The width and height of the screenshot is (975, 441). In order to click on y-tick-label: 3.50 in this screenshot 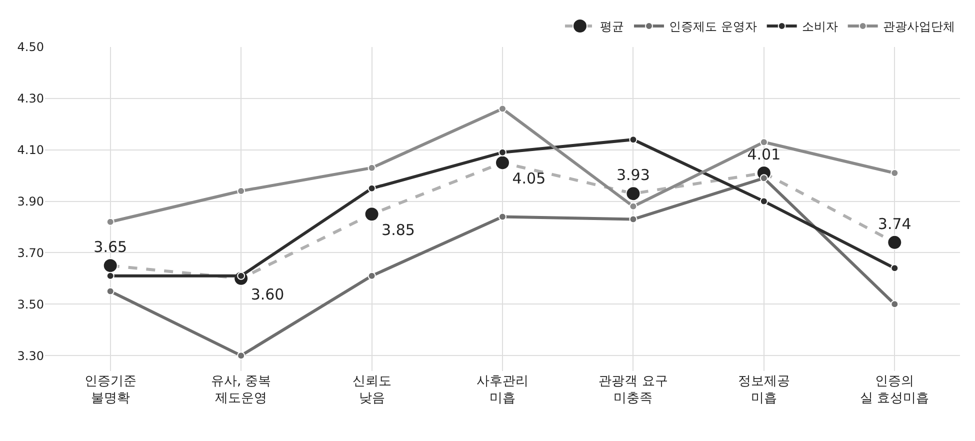, I will do `click(30, 304)`.